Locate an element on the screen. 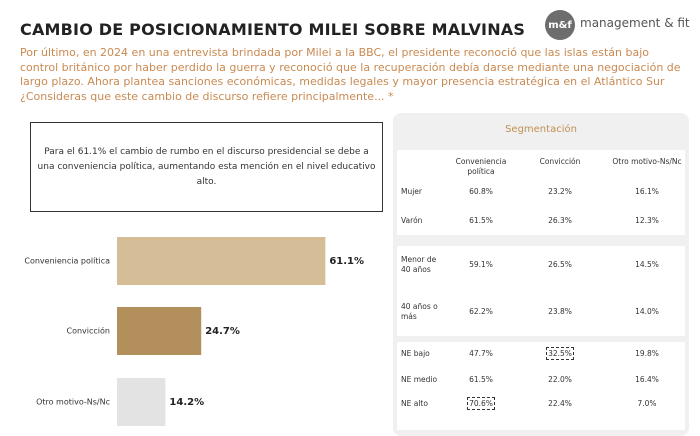 The image size is (700, 436). table-value: 32.5% is located at coordinates (560, 353).